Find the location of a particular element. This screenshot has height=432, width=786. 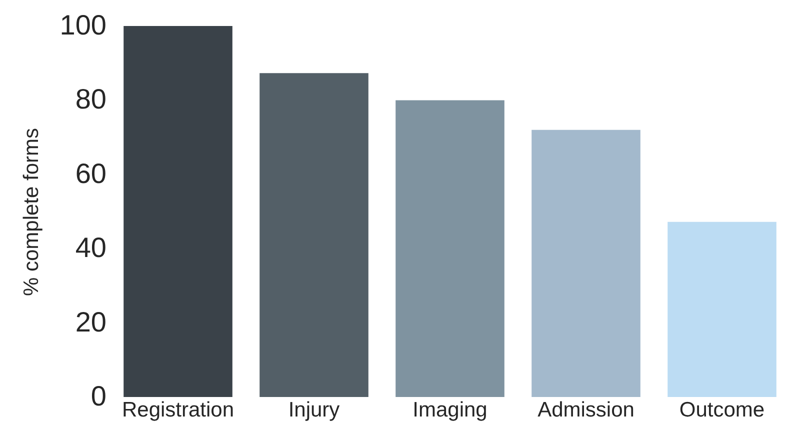

y-axis-title: % complete forms is located at coordinates (31, 212).